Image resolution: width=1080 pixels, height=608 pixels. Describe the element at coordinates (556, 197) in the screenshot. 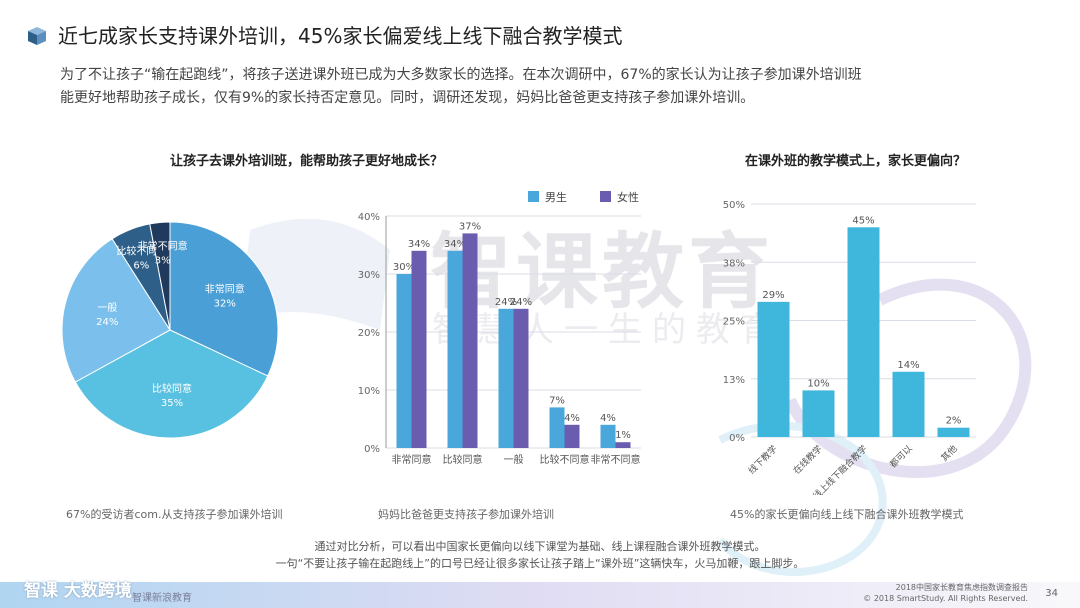

I see `legend-label: 男生` at that location.